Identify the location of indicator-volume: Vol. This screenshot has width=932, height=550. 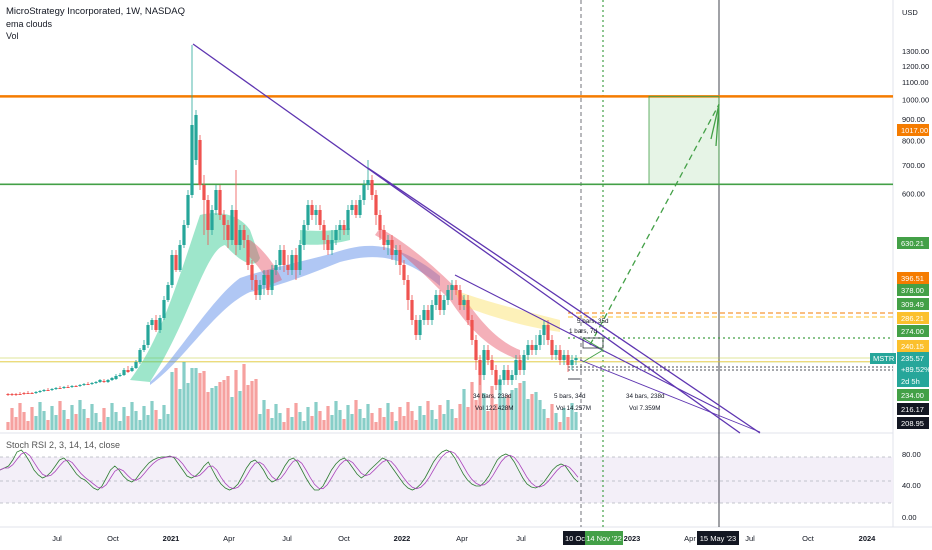
(12, 36).